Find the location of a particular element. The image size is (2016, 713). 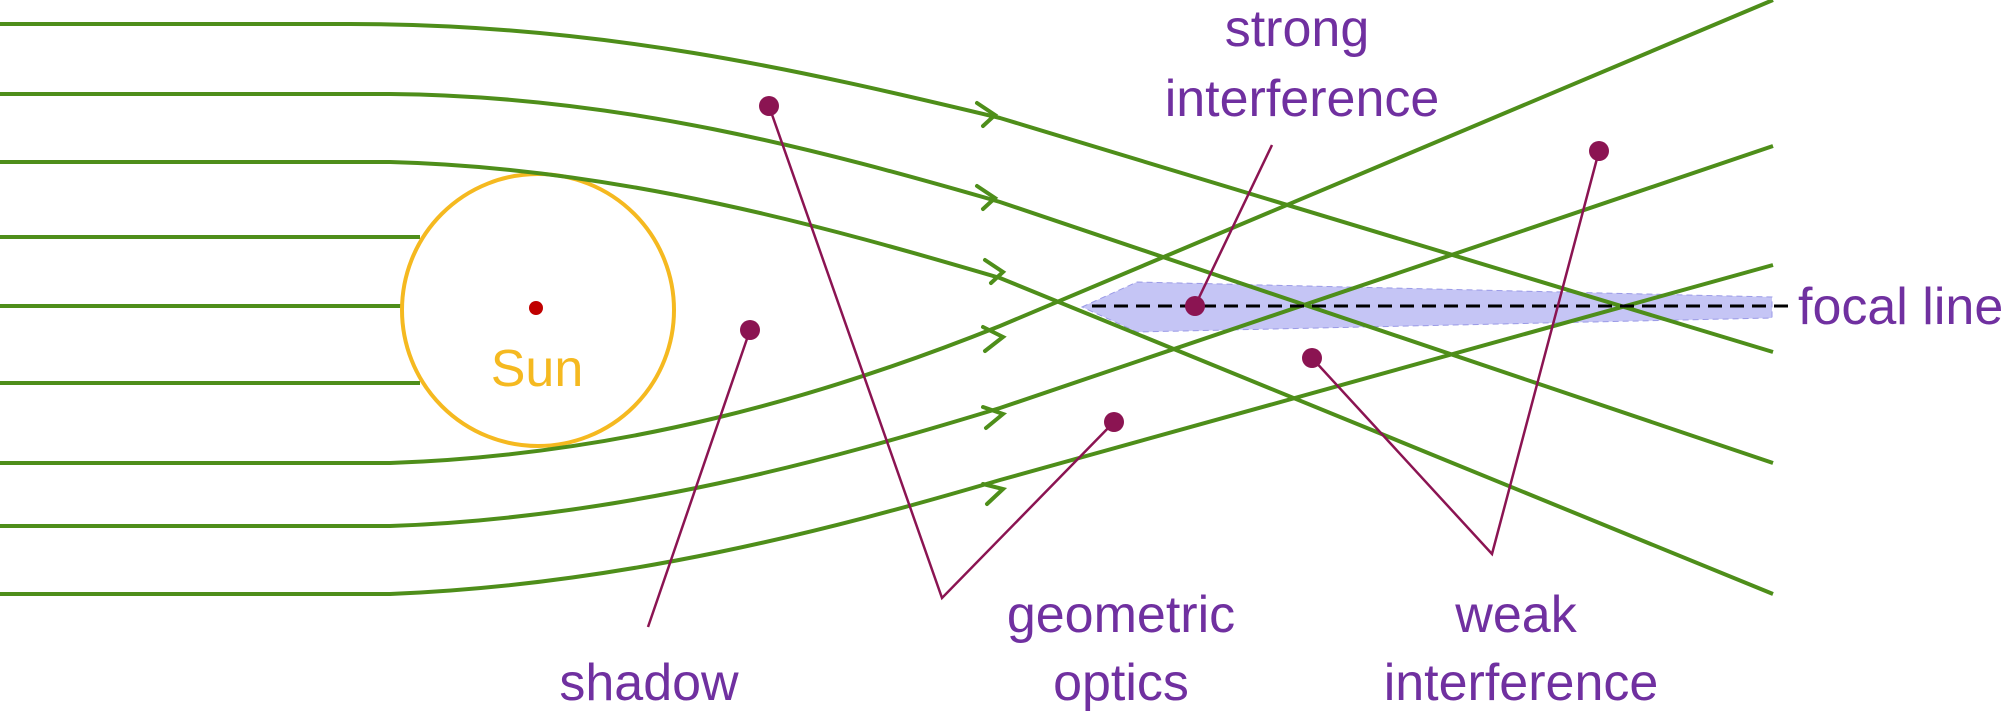

shadow-label: shadow is located at coordinates (649, 683).